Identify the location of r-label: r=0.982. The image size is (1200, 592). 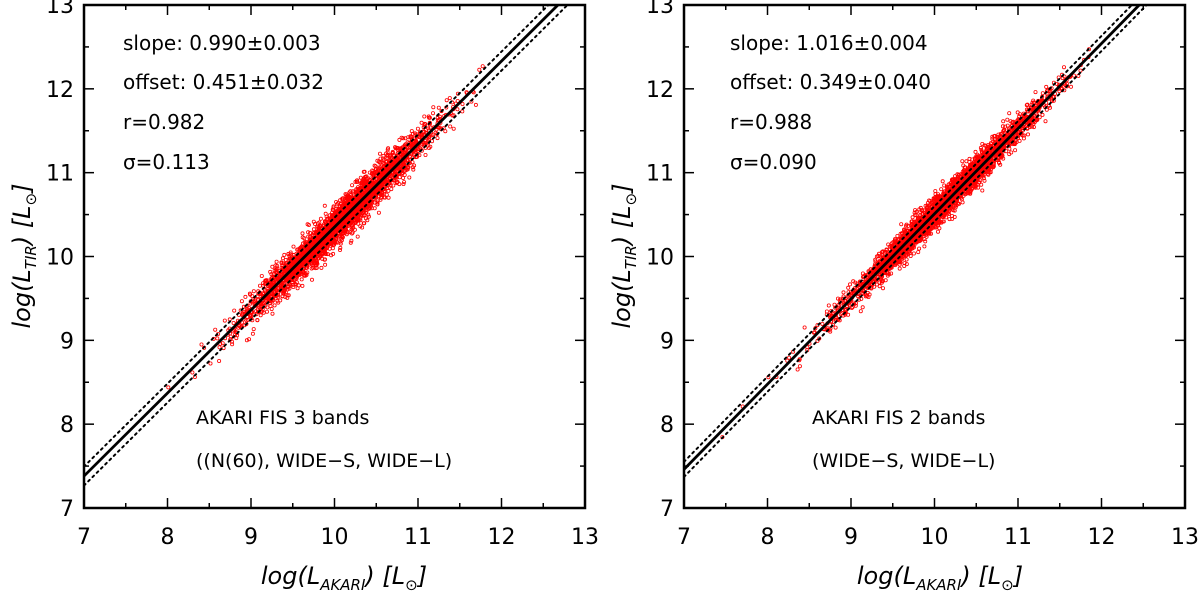
(164, 122).